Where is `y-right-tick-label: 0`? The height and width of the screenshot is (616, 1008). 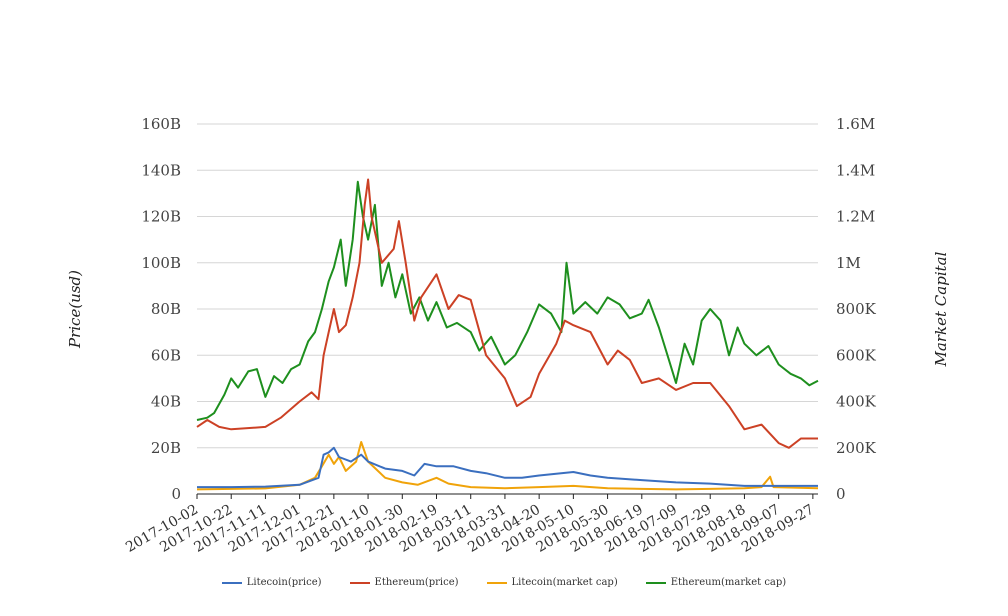
y-right-tick-label: 0 is located at coordinates (841, 494).